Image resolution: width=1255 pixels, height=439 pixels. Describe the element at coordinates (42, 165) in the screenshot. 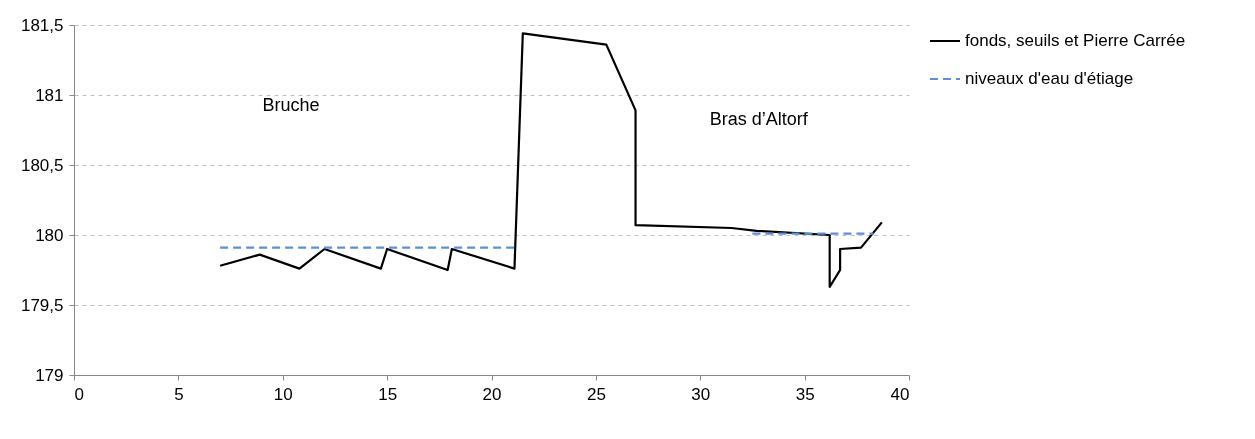

I see `y-tick-label: 180,5` at that location.